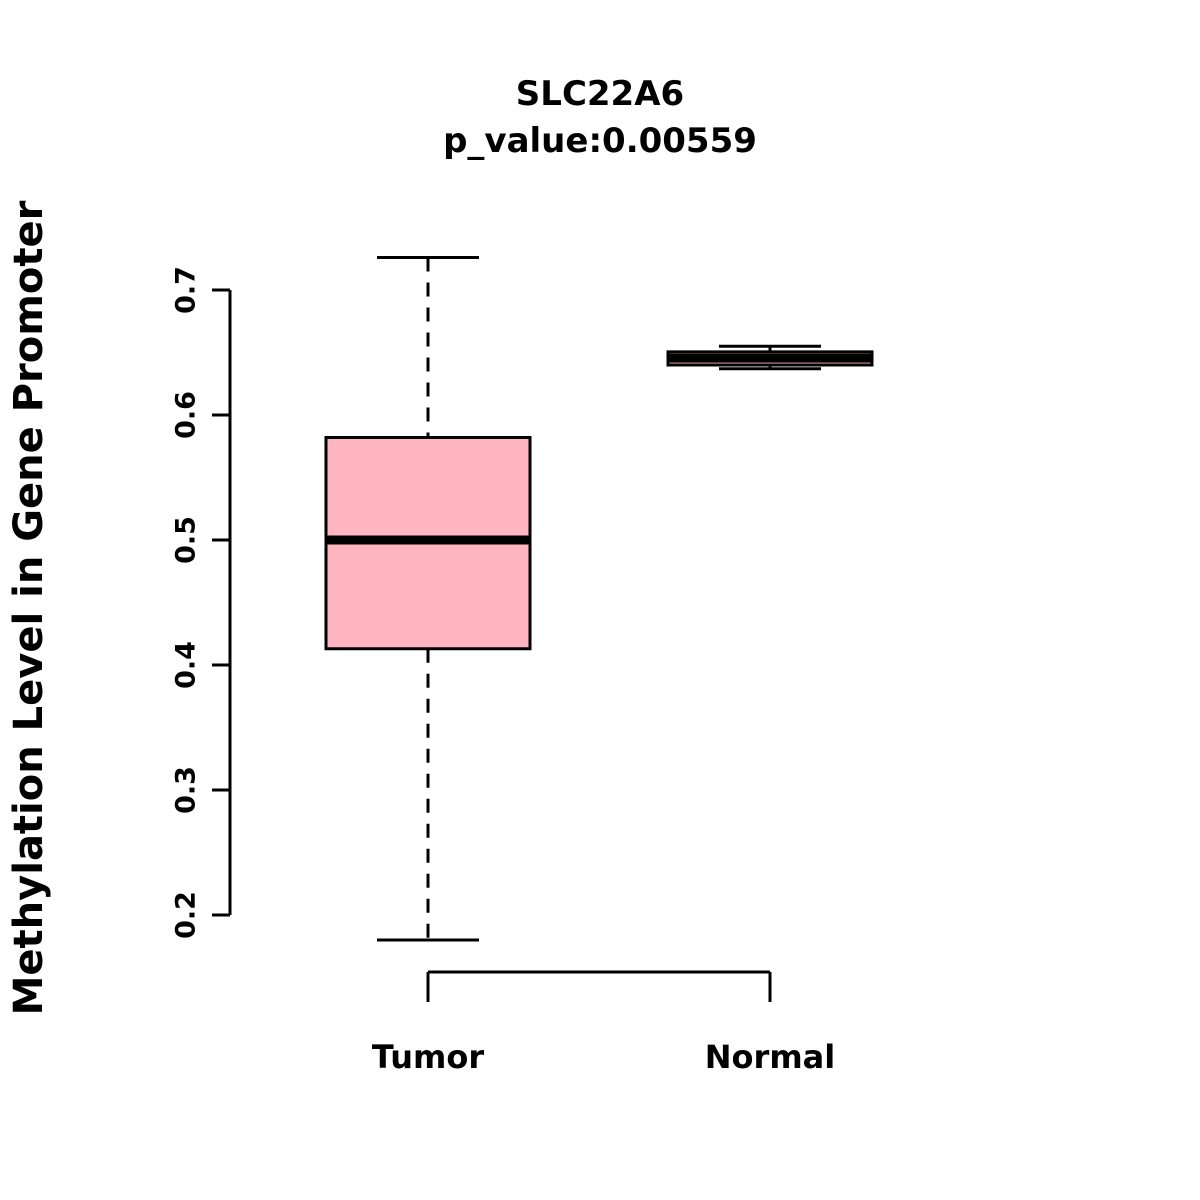  What do you see at coordinates (29, 607) in the screenshot?
I see `y-axis-title: Methylation Level in Gene Promoter` at bounding box center [29, 607].